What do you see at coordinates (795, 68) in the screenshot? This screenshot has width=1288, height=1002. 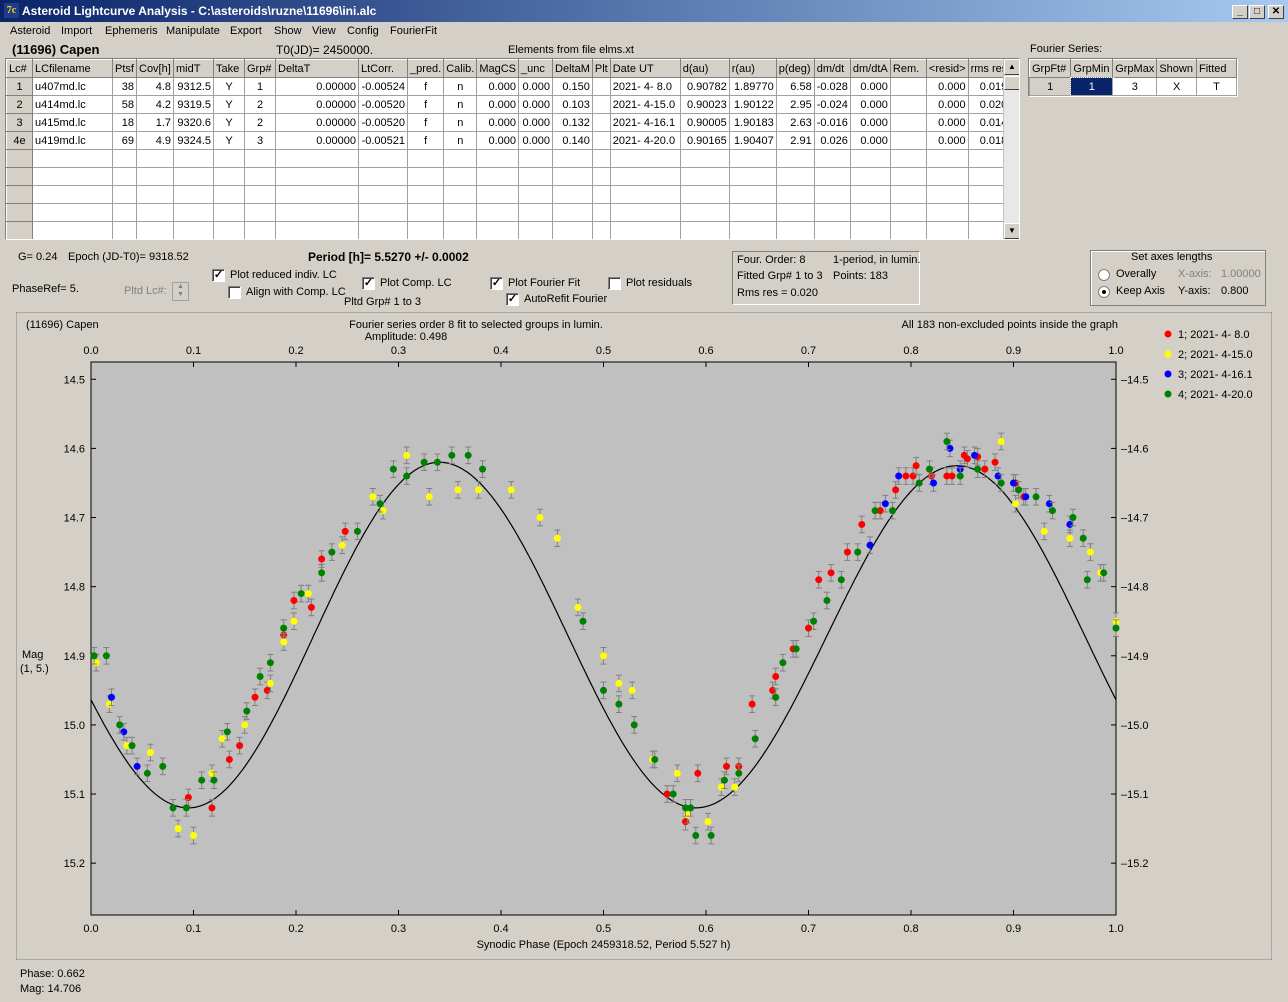 I see `lc-col-header: p(deg)` at bounding box center [795, 68].